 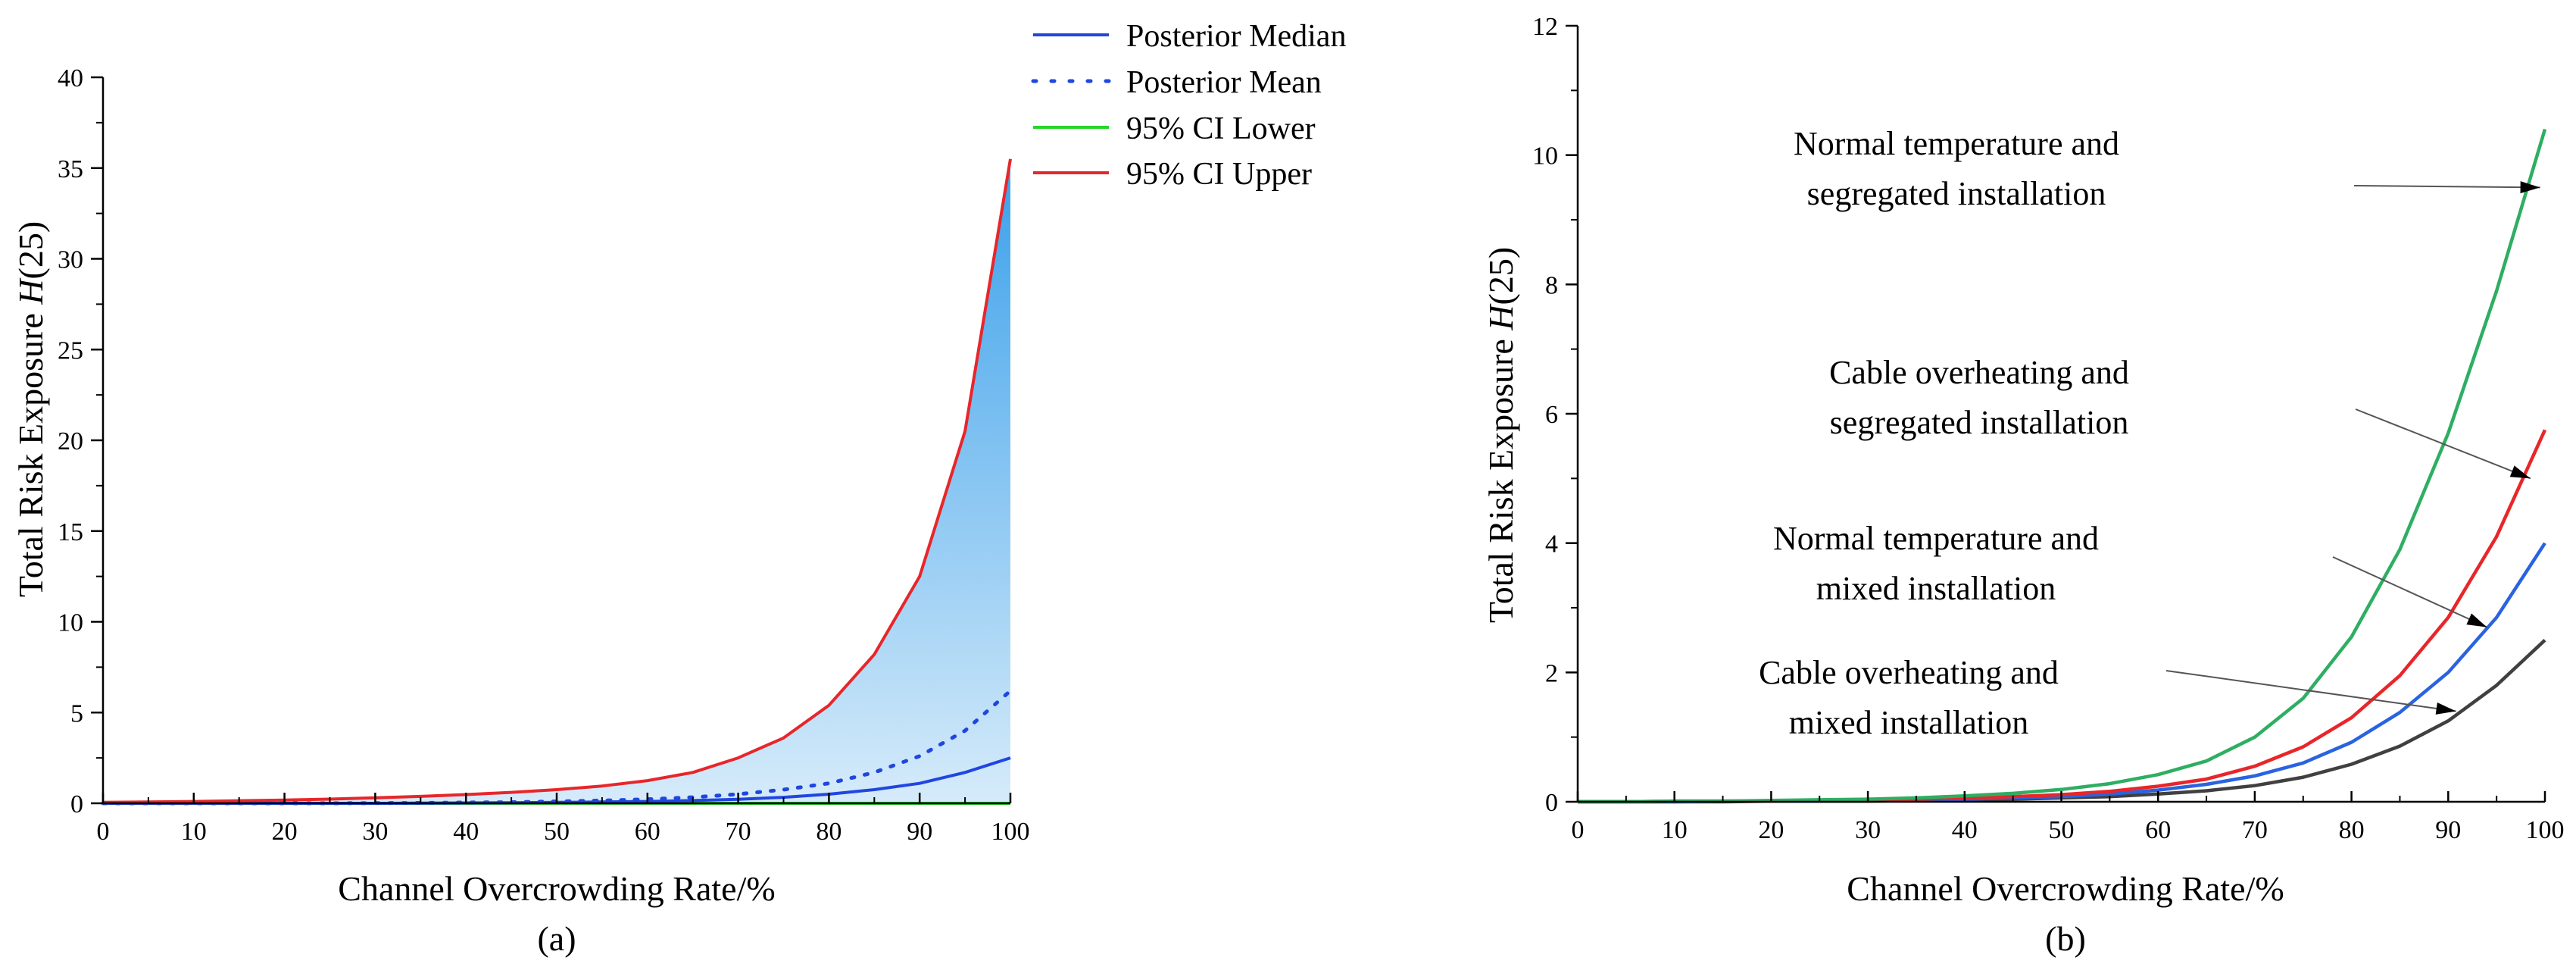 What do you see at coordinates (1545, 27) in the screenshot?
I see `panel-b-y-tick-label: 12` at bounding box center [1545, 27].